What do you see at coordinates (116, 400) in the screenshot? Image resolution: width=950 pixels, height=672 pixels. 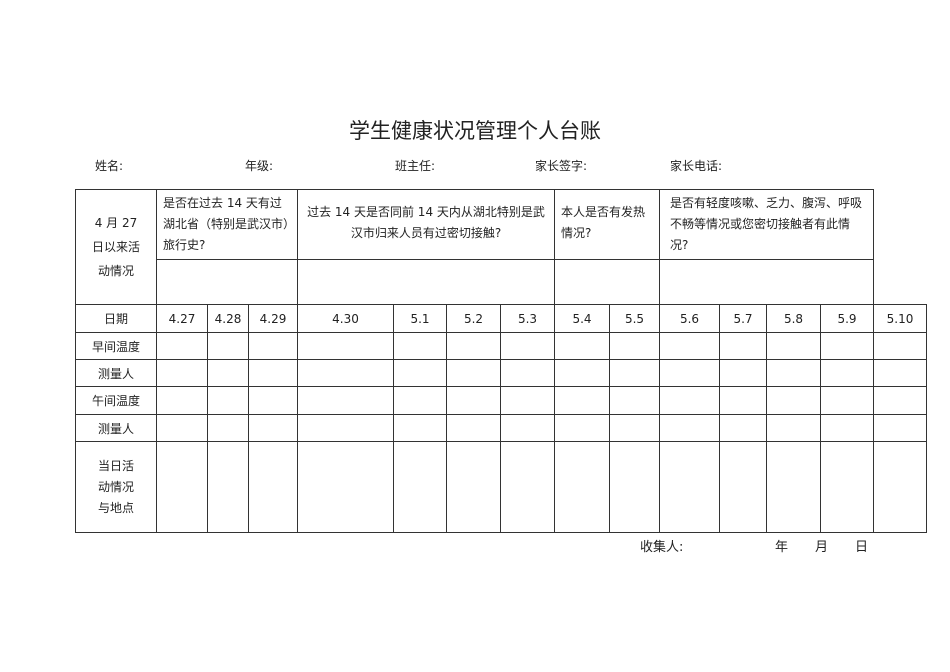 I see `row-label: 午间温度` at bounding box center [116, 400].